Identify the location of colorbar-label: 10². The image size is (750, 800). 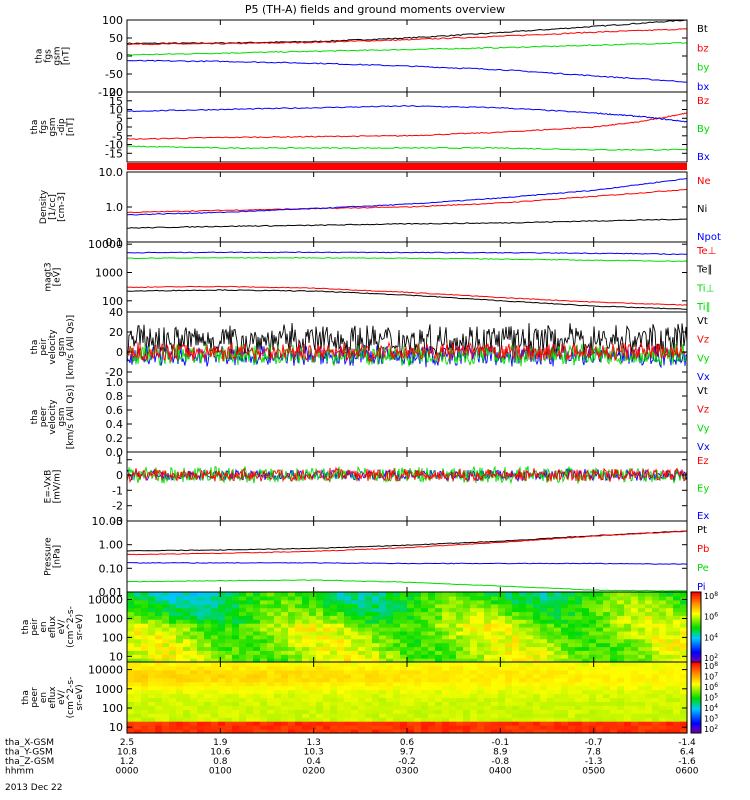
(711, 729).